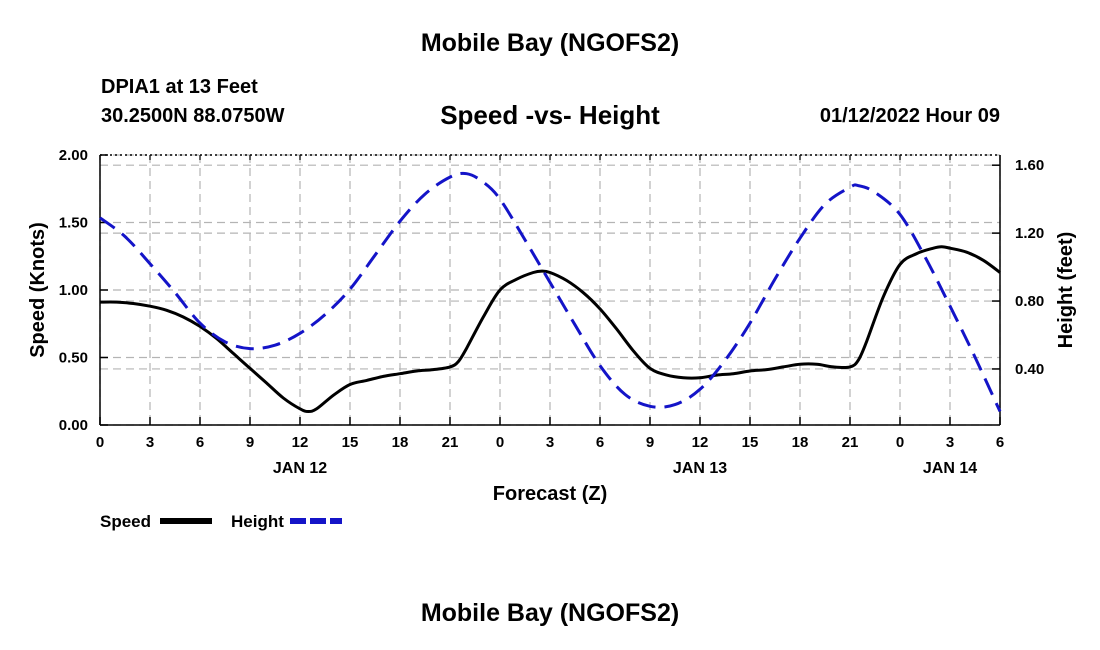  I want to click on y-tick-label: 0.00, so click(73, 425).